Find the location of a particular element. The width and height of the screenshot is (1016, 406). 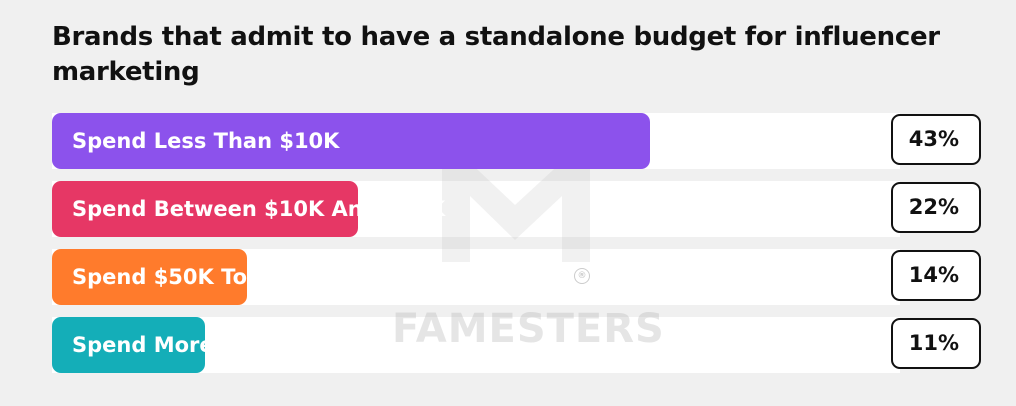

bar-row: Spend Between $10K And $50K 22% is located at coordinates (518, 209).